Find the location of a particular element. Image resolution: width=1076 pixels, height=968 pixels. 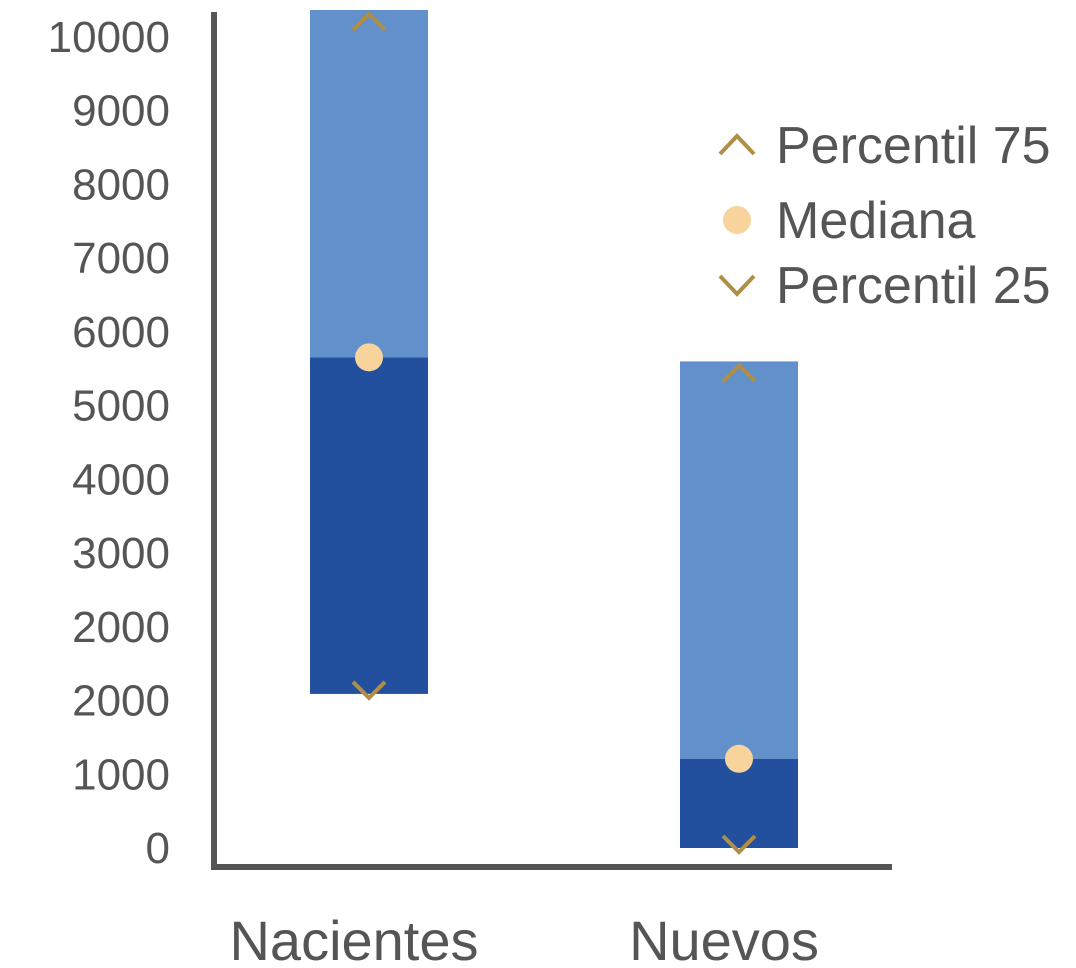

marker-median-nacientes is located at coordinates (369, 357).